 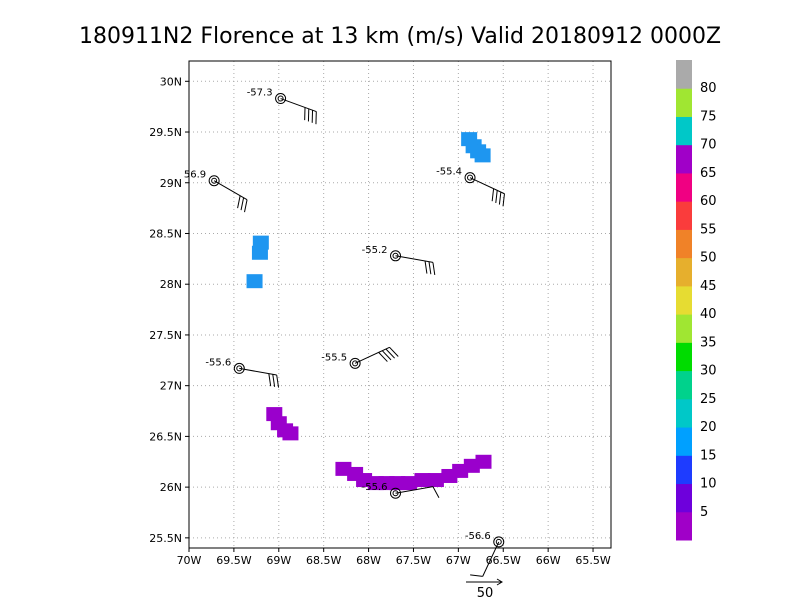 What do you see at coordinates (165, 538) in the screenshot?
I see `y-tick-label: 25.5N` at bounding box center [165, 538].